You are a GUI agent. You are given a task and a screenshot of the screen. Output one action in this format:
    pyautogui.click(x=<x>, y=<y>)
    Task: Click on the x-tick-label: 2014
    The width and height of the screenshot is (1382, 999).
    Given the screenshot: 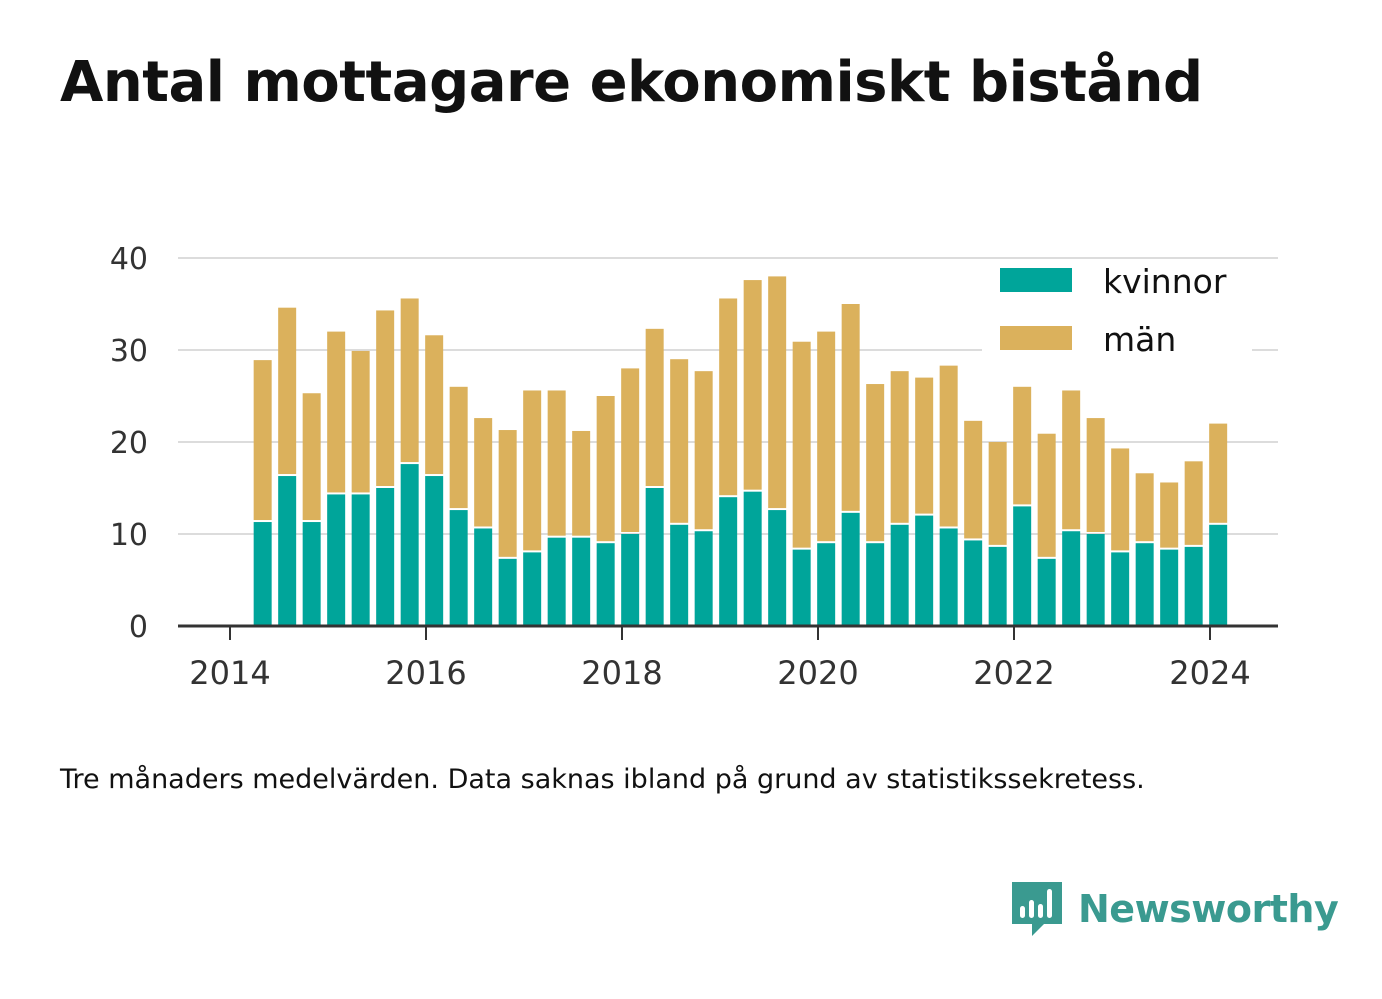 What is the action you would take?
    pyautogui.click(x=229, y=673)
    